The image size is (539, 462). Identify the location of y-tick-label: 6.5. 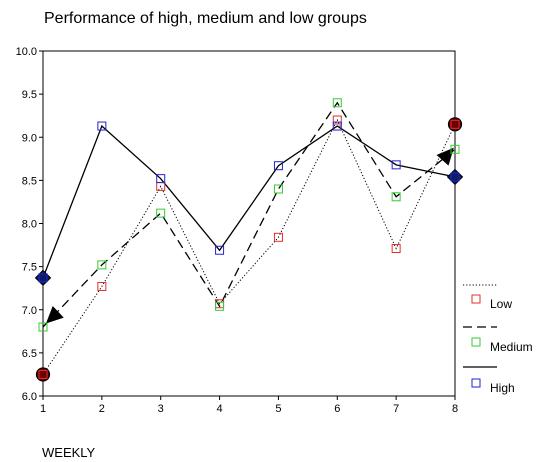
(29, 354).